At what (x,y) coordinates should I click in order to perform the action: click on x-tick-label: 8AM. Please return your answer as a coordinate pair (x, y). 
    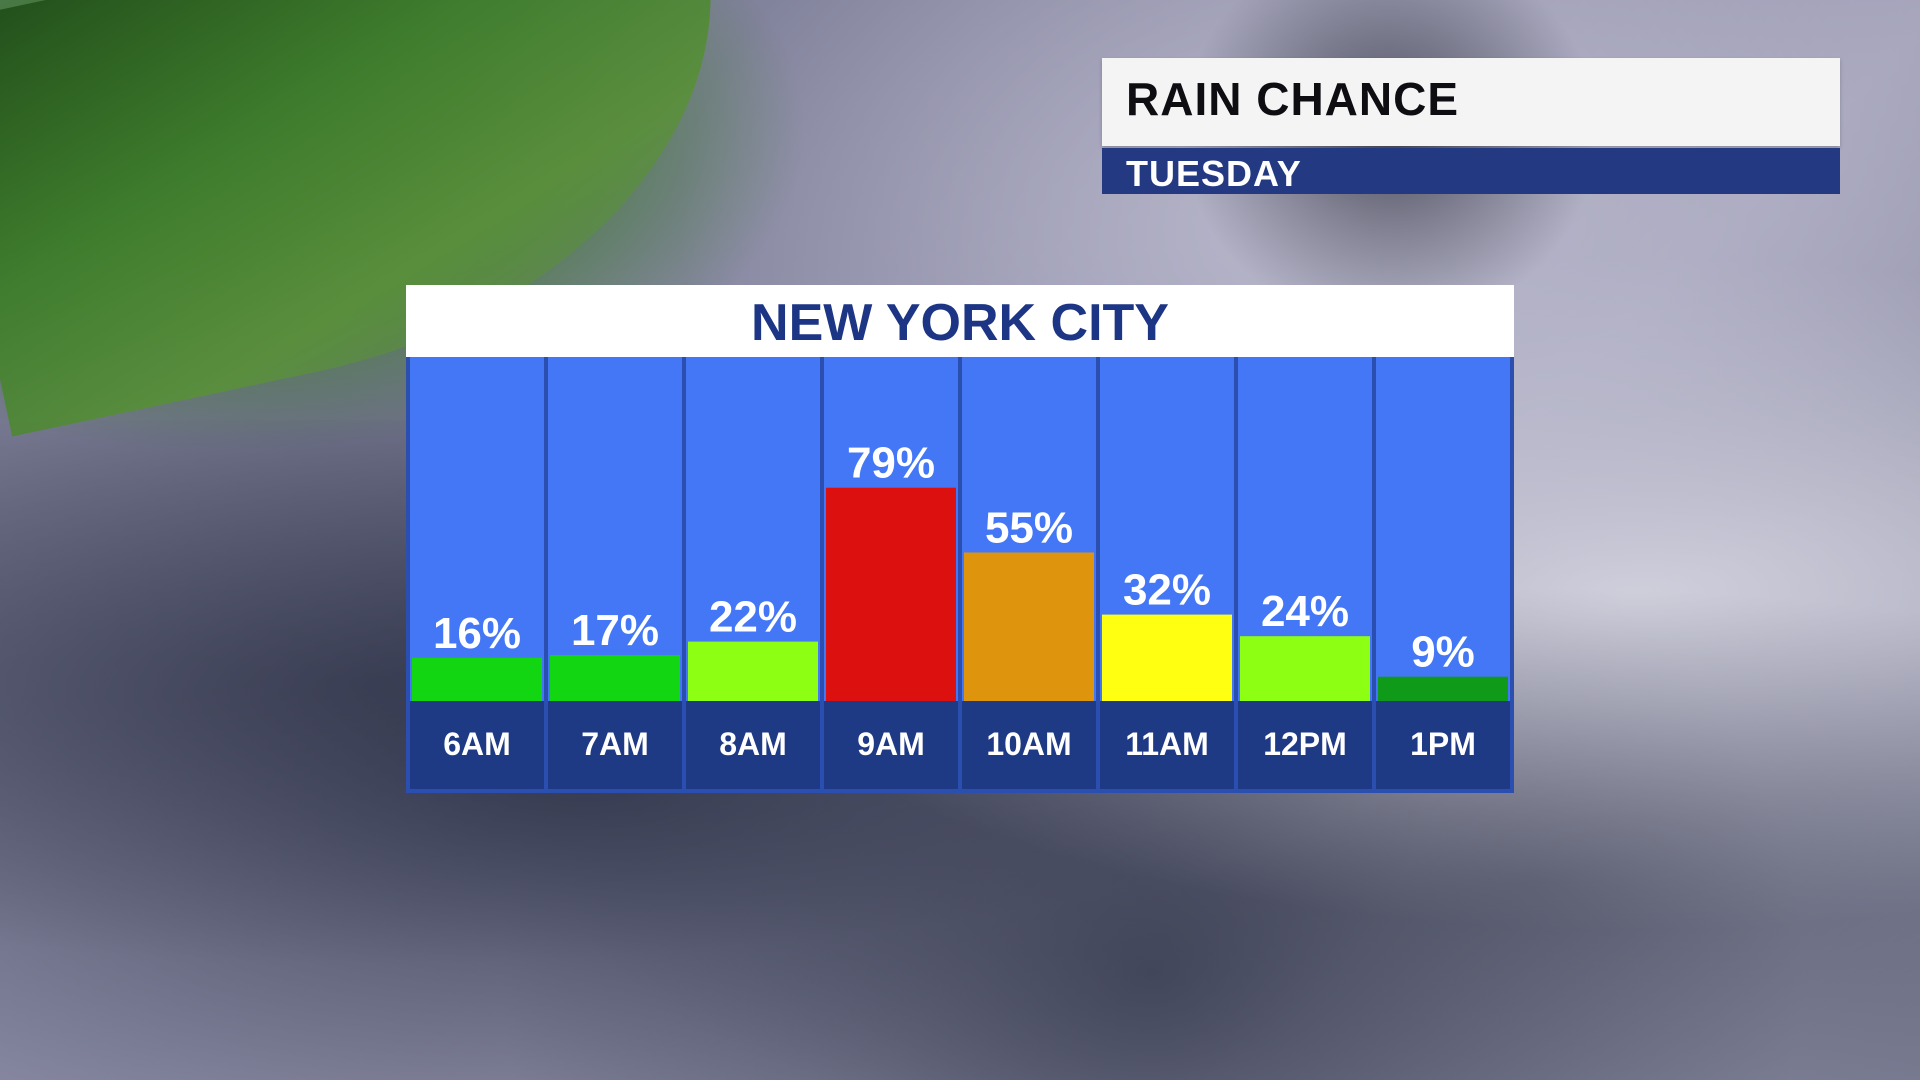
    Looking at the image, I should click on (753, 744).